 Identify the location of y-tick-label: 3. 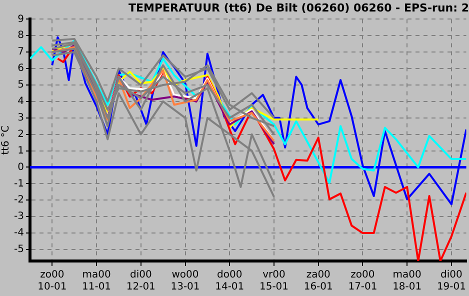
(21, 118).